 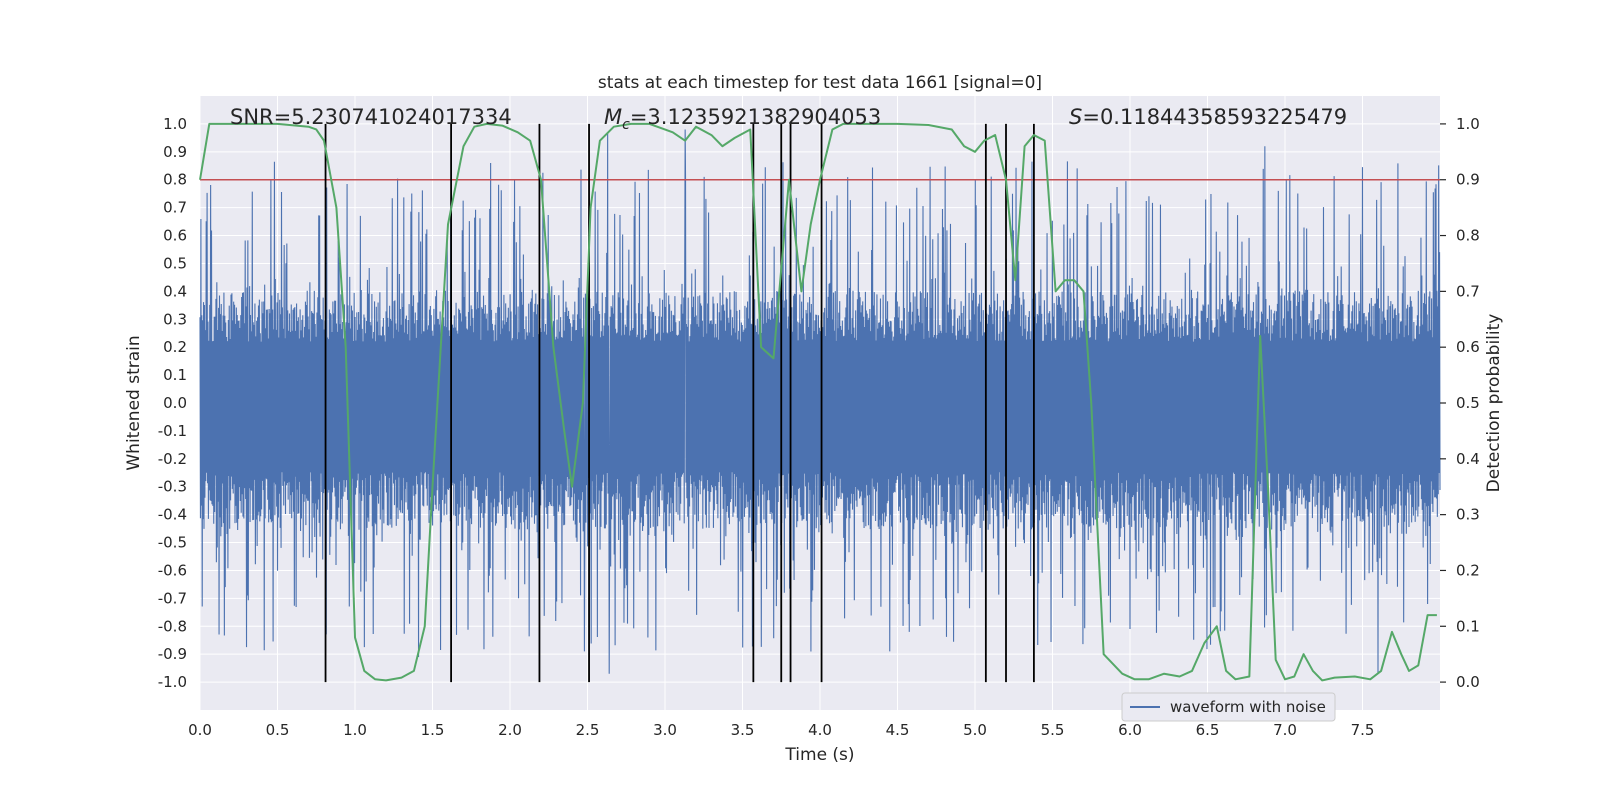 What do you see at coordinates (175, 180) in the screenshot?
I see `y-left-tick-label: 0.8` at bounding box center [175, 180].